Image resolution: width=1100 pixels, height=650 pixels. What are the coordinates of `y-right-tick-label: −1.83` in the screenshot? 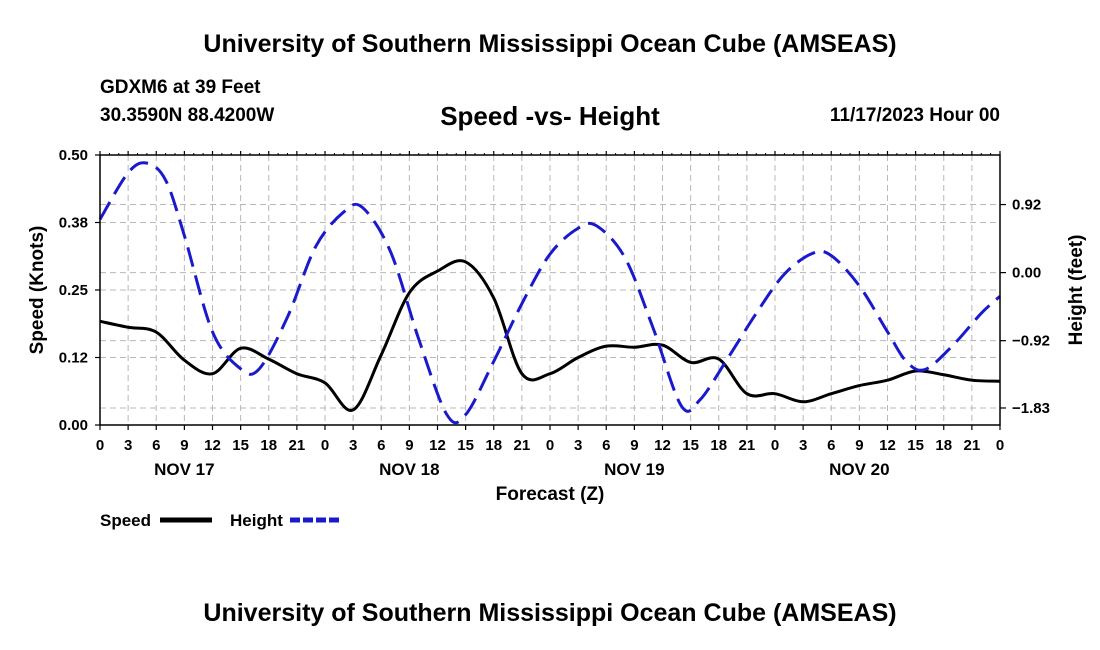 It's located at (1031, 408).